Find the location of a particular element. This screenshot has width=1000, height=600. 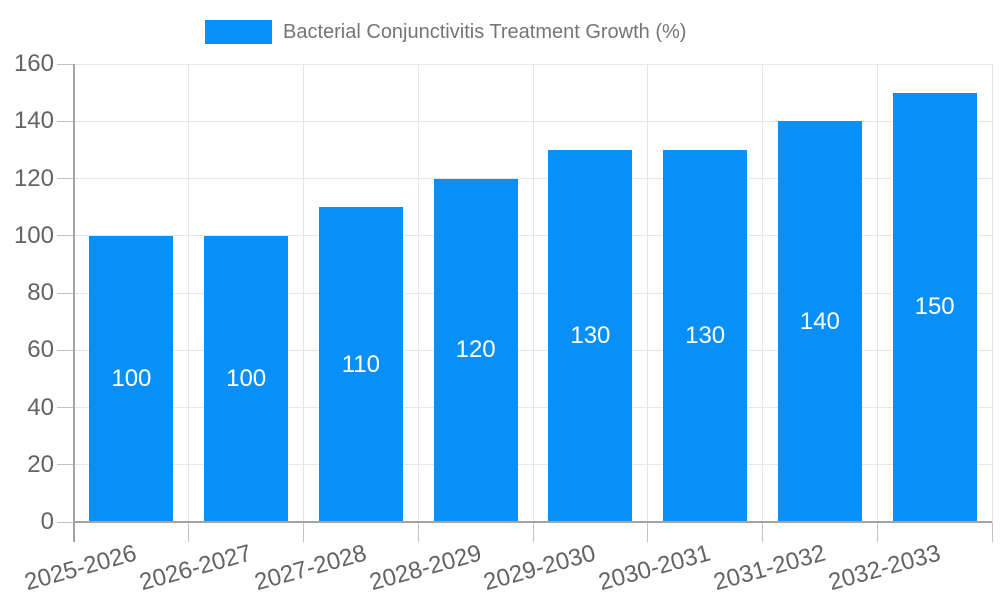

y-axis-tick-label: 80 is located at coordinates (40, 292).